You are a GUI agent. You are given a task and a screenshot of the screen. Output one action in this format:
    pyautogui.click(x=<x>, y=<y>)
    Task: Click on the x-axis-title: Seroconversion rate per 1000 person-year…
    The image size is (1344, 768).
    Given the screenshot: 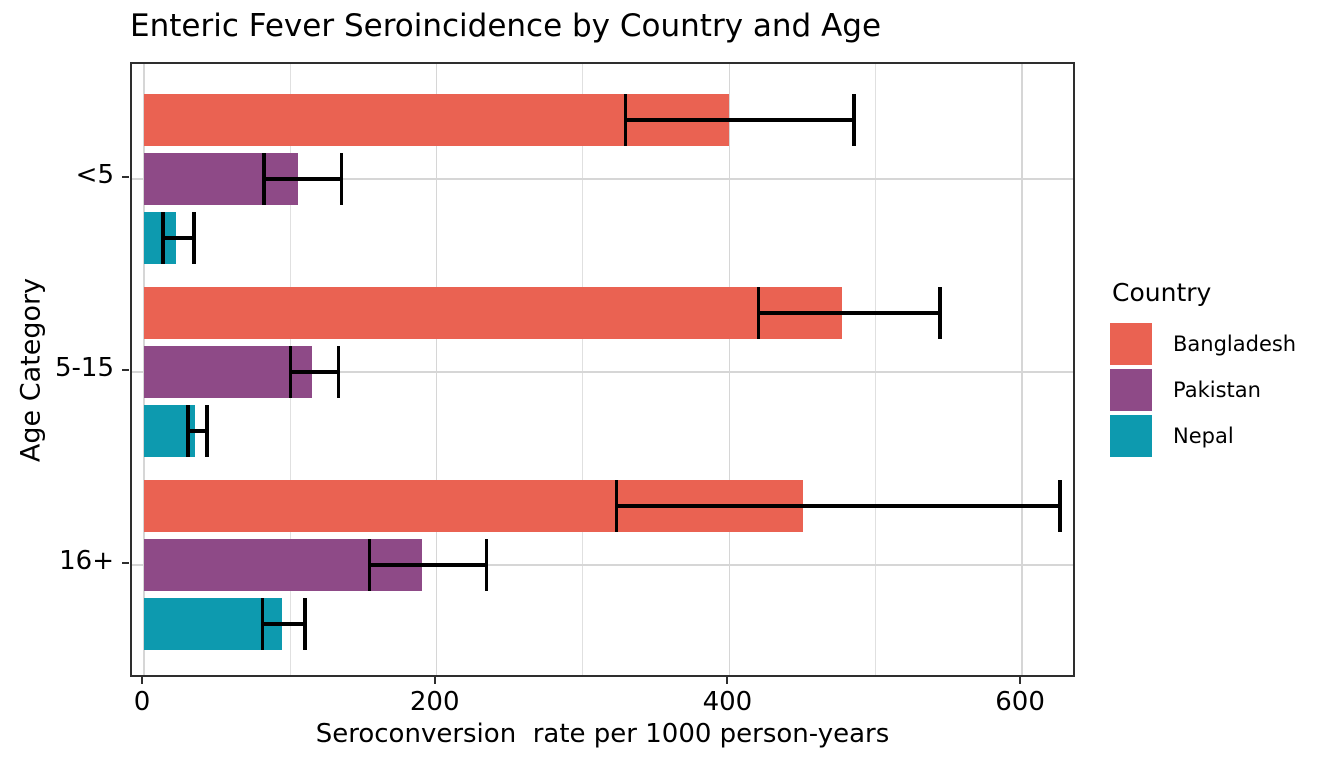 What is the action you would take?
    pyautogui.click(x=602, y=734)
    